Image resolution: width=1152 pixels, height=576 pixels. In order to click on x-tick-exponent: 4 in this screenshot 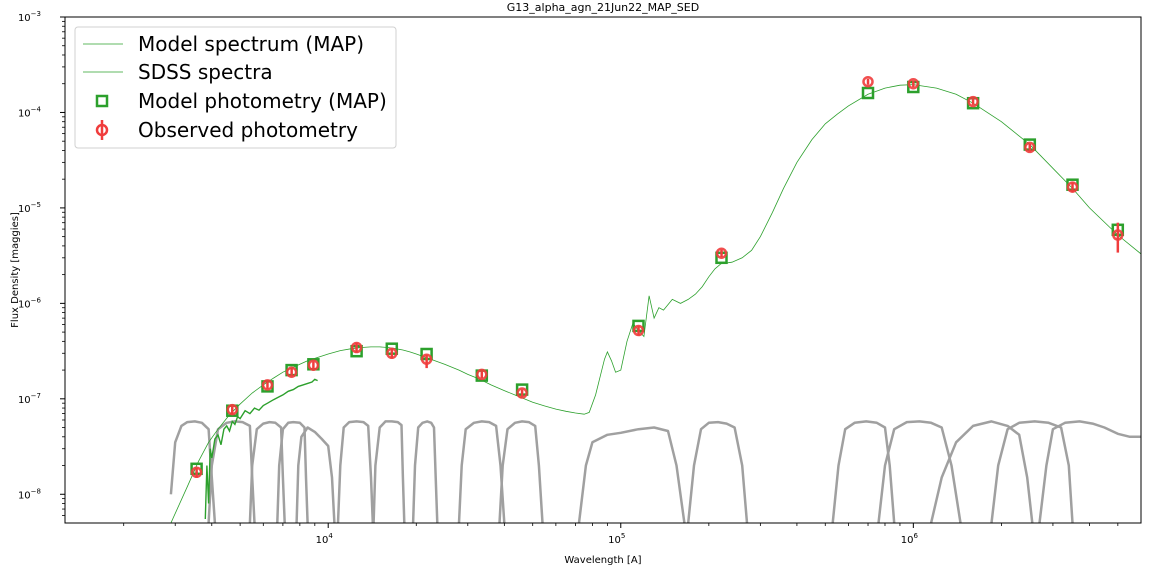, I will do `click(330, 536)`.